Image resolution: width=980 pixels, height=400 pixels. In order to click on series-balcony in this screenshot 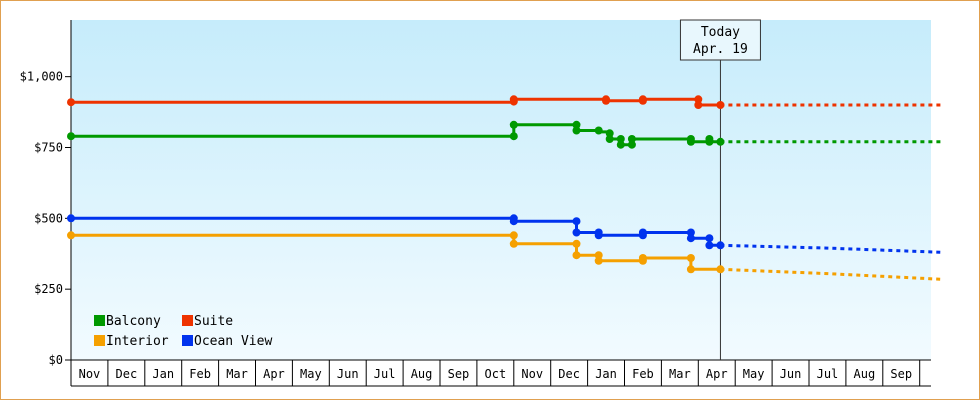, I will do `click(504, 134)`.